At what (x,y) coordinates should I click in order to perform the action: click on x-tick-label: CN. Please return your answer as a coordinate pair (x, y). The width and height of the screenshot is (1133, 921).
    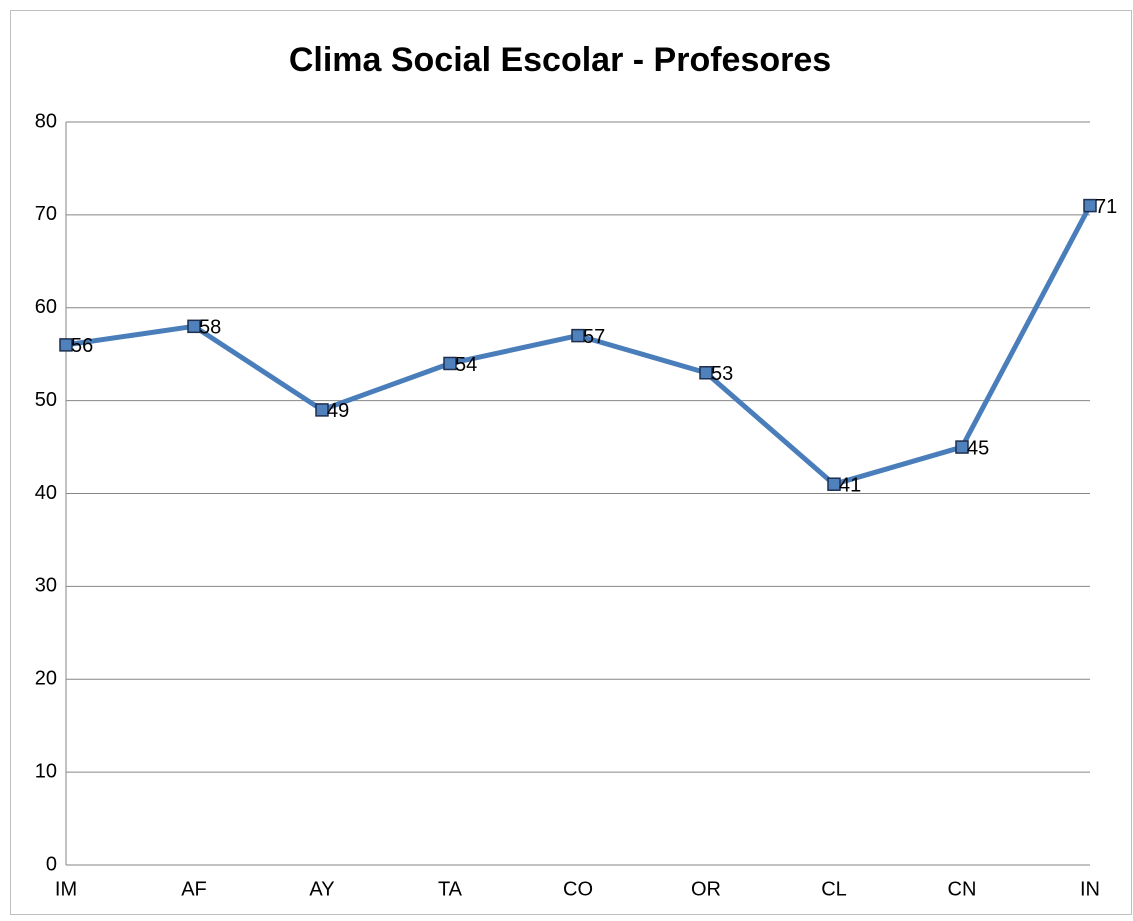
    Looking at the image, I should click on (962, 889).